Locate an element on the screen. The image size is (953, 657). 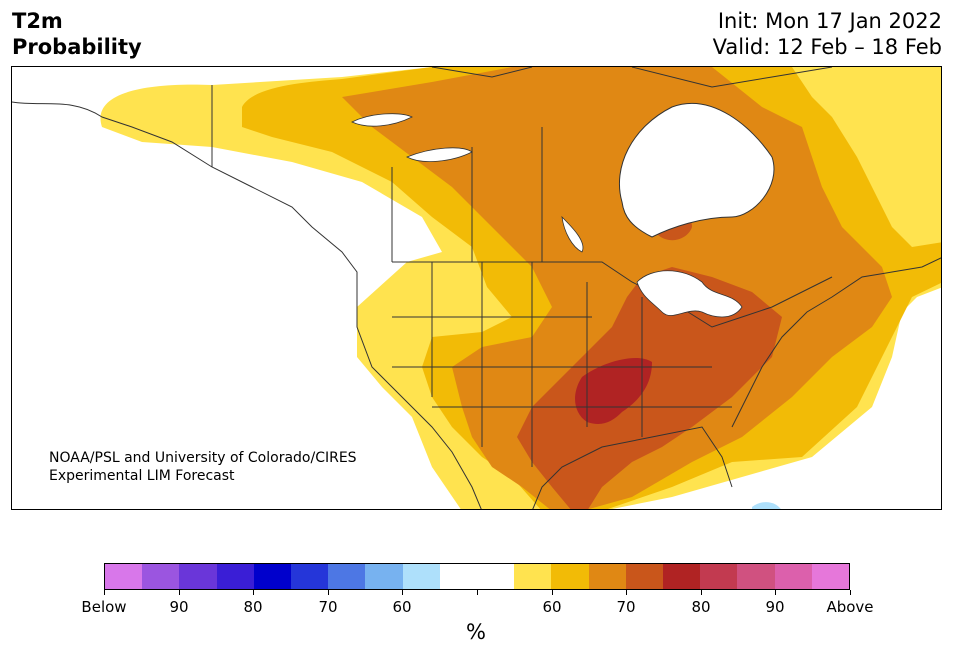
great-lakes is located at coordinates (689, 294).